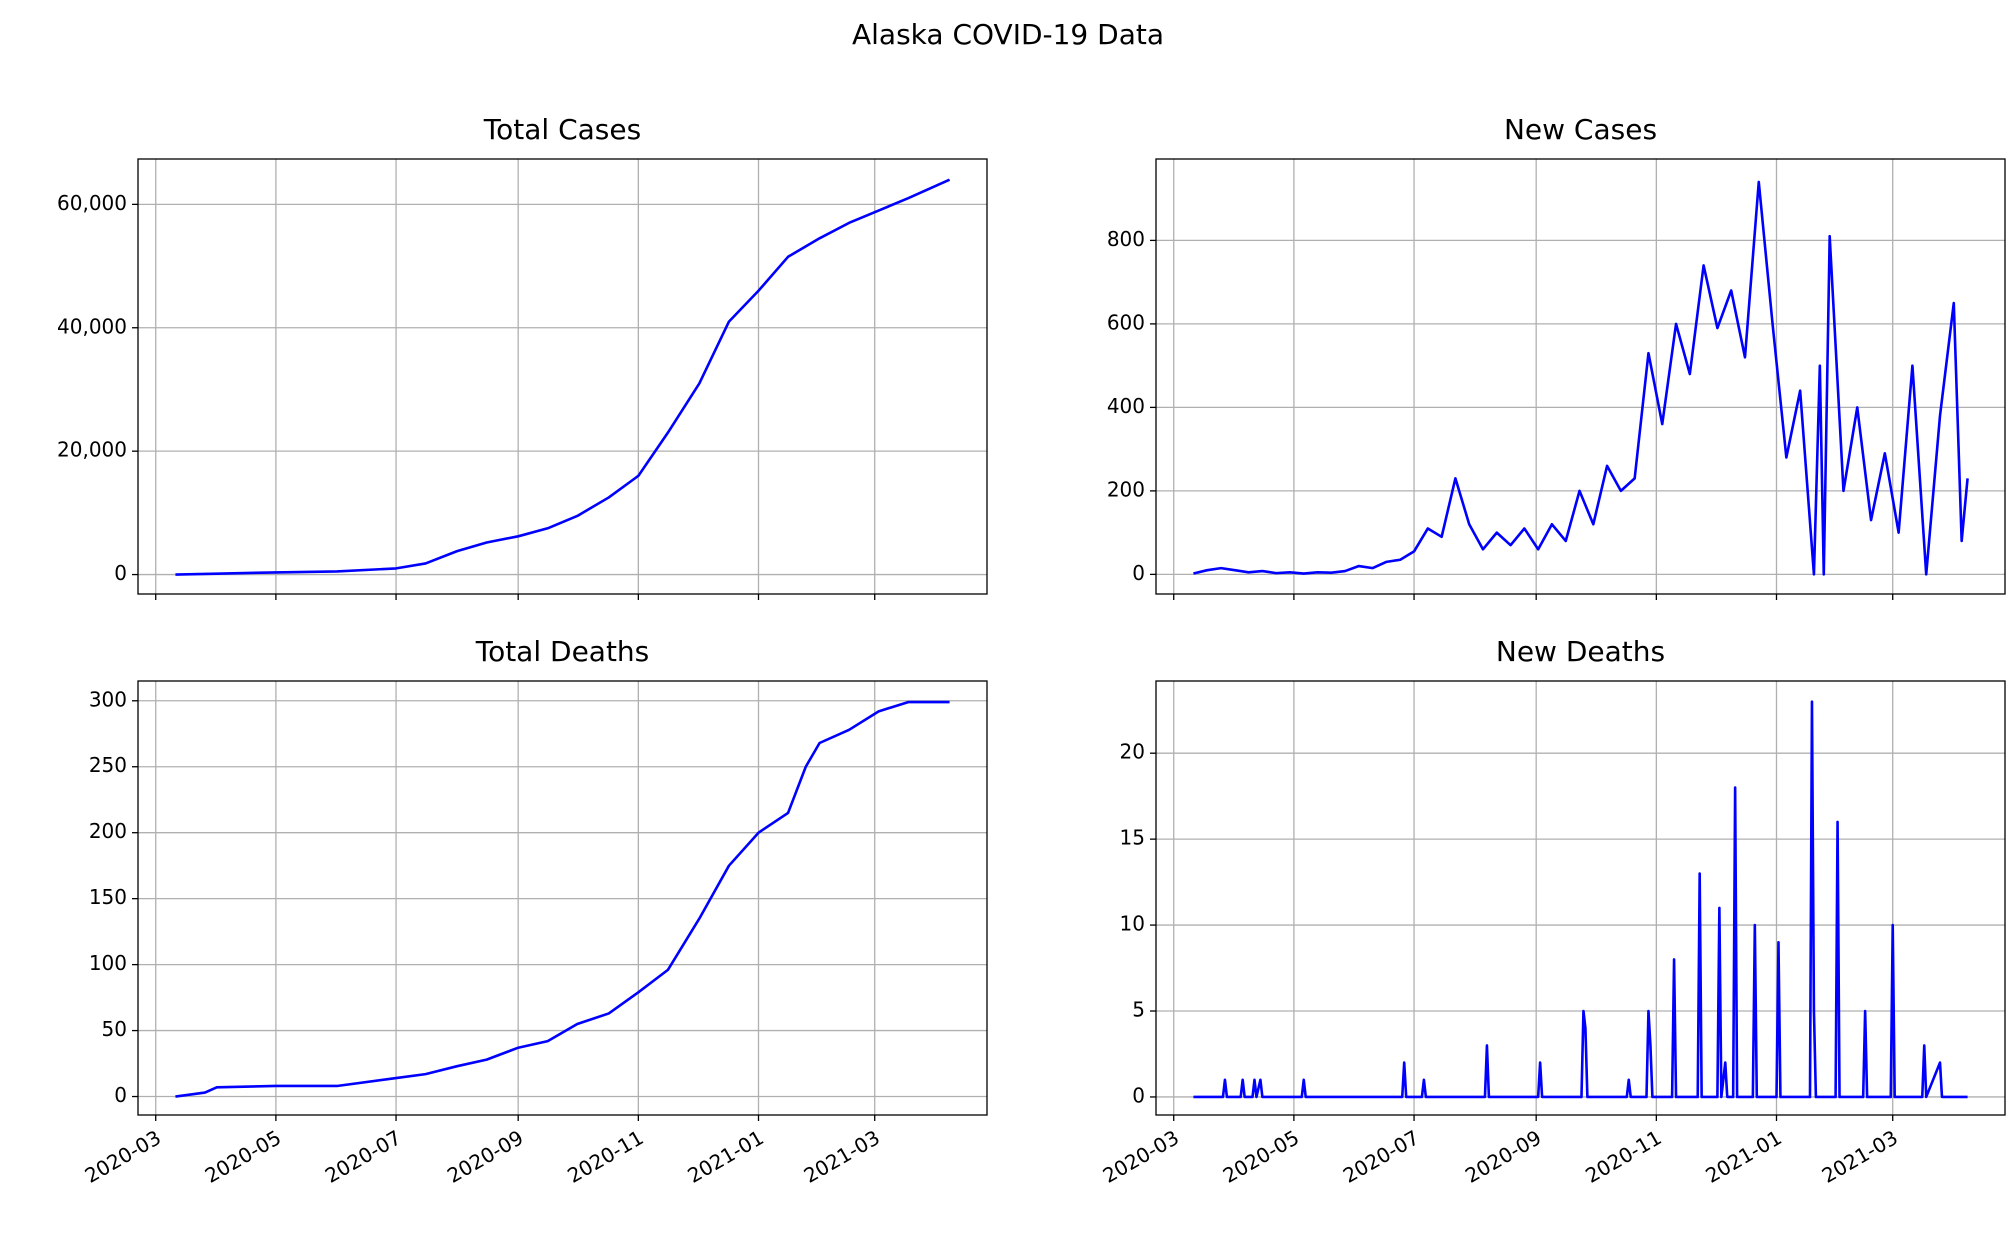  Describe the element at coordinates (1126, 322) in the screenshot. I see `y-tick-label: 600` at that location.